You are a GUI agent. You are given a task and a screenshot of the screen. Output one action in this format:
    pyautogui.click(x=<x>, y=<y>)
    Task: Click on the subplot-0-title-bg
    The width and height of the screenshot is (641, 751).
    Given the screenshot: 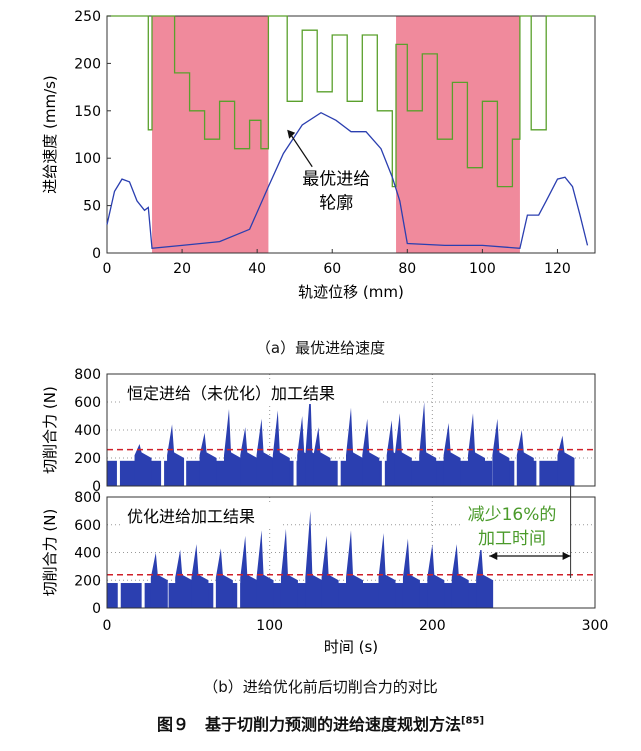 What is the action you would take?
    pyautogui.click(x=252, y=393)
    